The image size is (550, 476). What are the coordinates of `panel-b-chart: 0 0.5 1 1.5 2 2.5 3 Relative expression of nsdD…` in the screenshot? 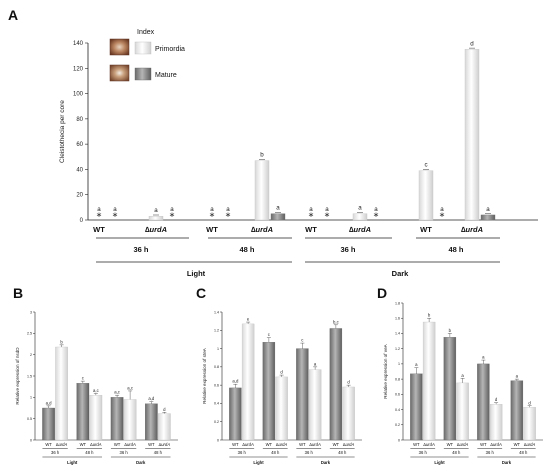 It's located at (96, 387).